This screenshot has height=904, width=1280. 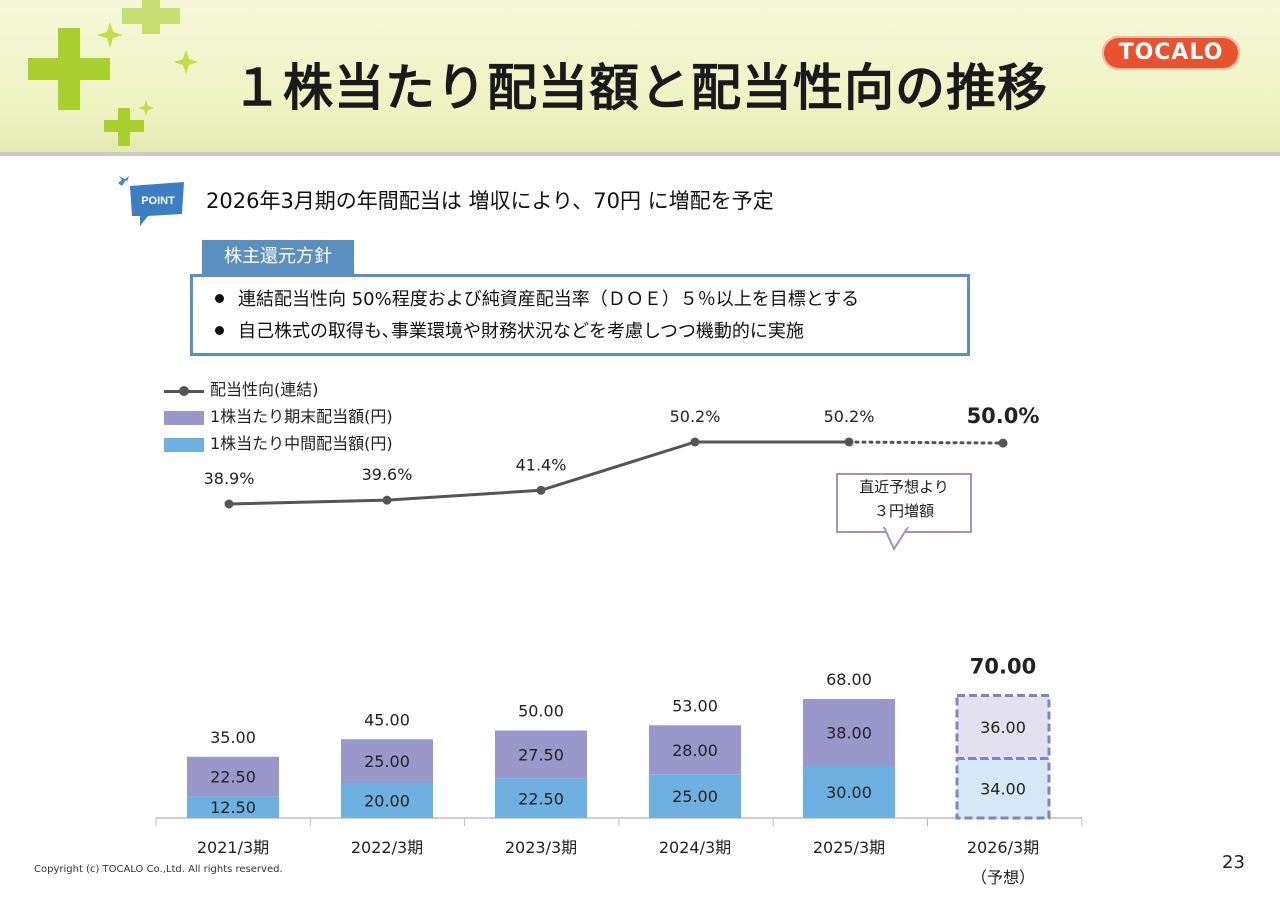 What do you see at coordinates (301, 443) in the screenshot?
I see `legend-label: 1株当たり中間配当額(円)` at bounding box center [301, 443].